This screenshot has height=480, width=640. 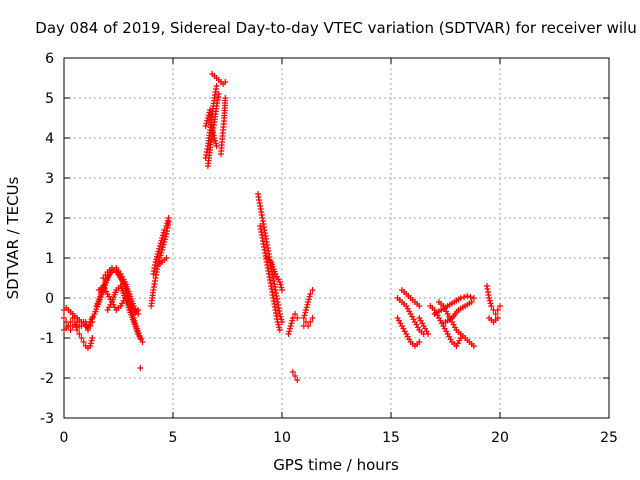 What do you see at coordinates (49, 59) in the screenshot?
I see `y-tick-label: 6` at bounding box center [49, 59].